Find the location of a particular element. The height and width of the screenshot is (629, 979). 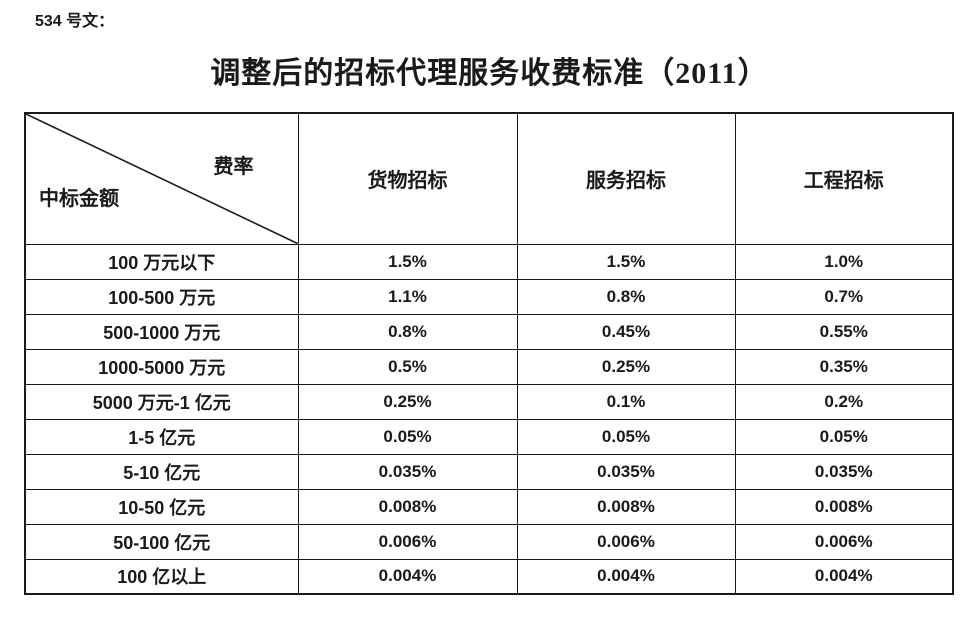

column-header-goods-bidding: 货物招标 is located at coordinates (407, 178).